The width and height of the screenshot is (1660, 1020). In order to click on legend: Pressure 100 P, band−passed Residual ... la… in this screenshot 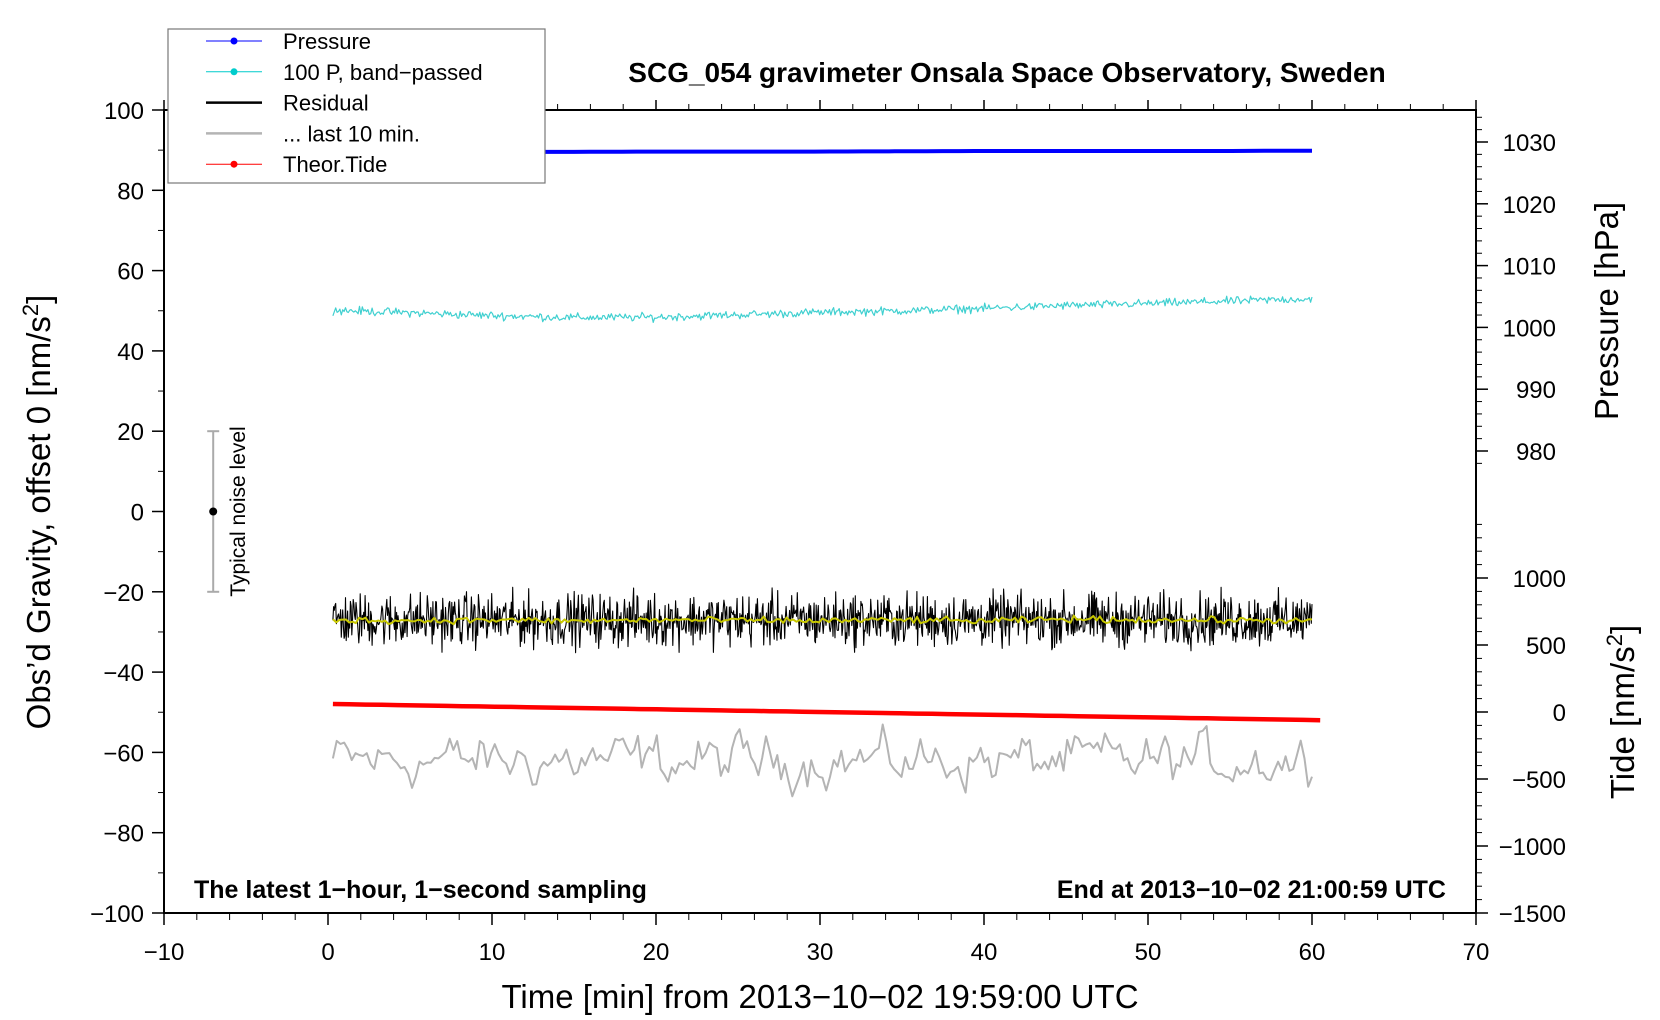, I will do `click(356, 106)`.